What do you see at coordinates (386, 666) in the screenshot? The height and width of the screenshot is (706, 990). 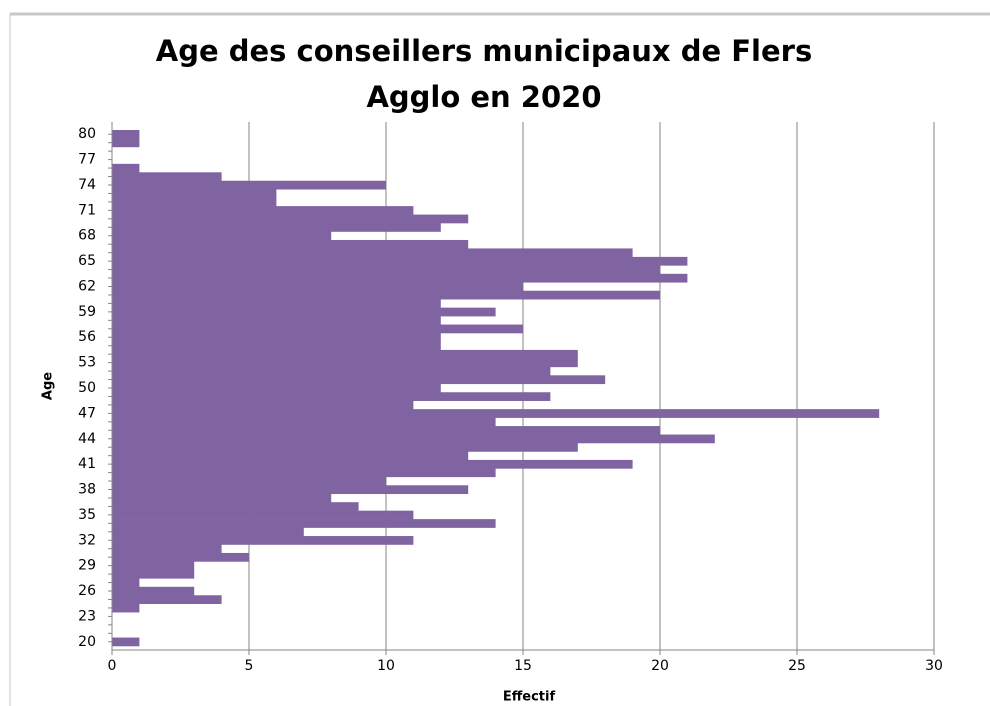 I see `x-tick-label: 10` at bounding box center [386, 666].